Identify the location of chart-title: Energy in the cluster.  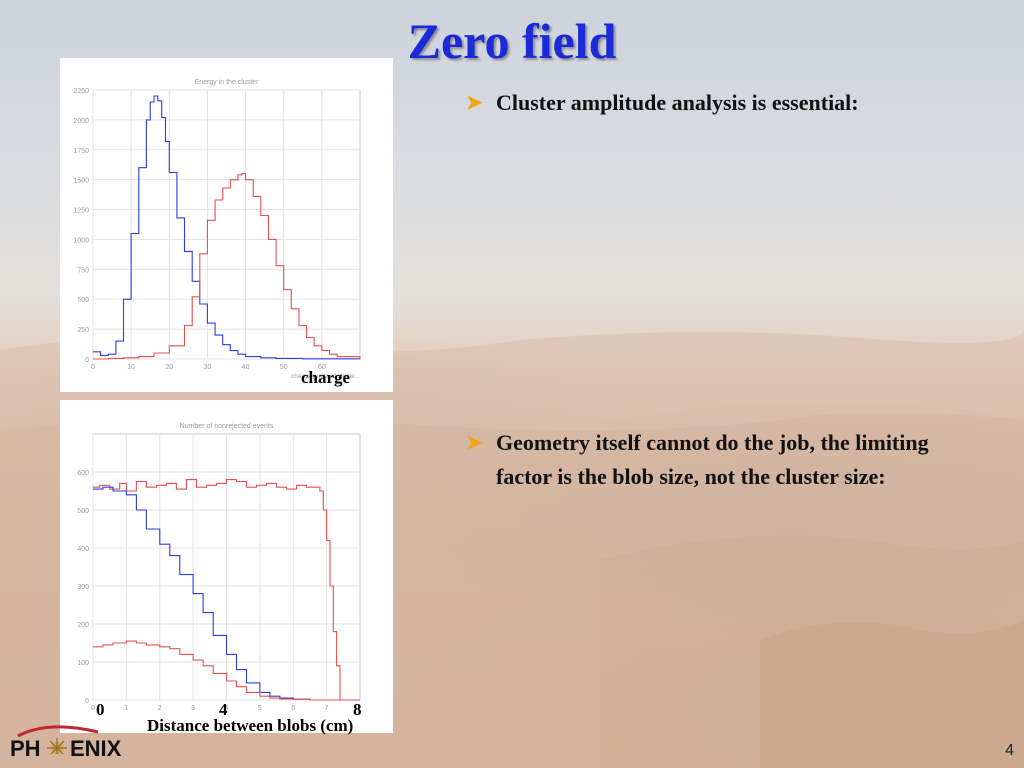
(227, 82).